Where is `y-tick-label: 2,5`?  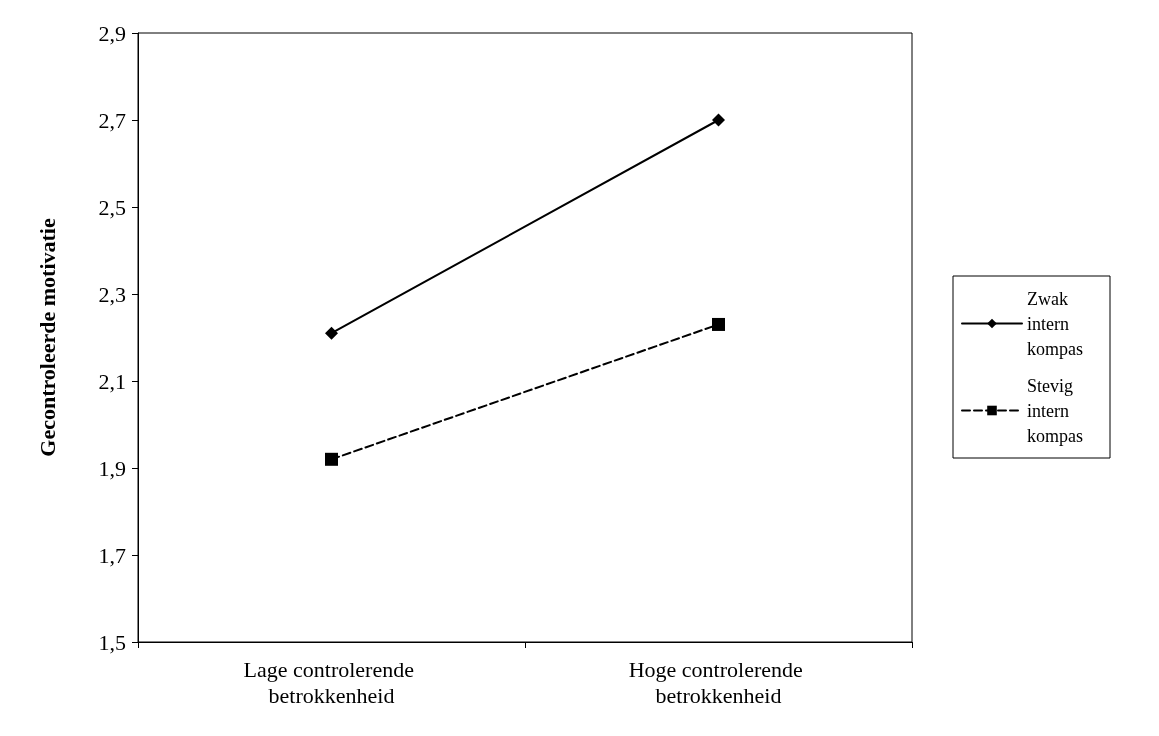
y-tick-label: 2,5 is located at coordinates (112, 207).